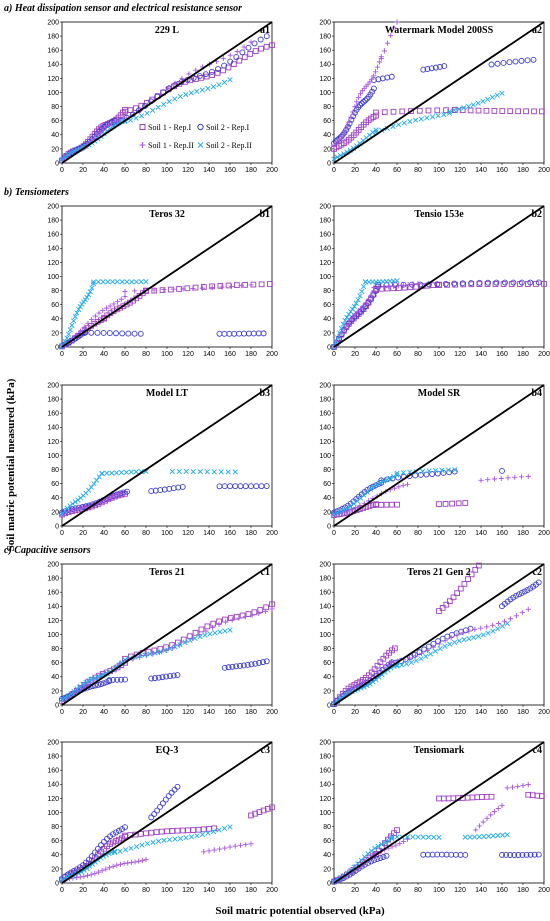  I want to click on panel-title: Teros 21 Gen 2, so click(439, 572).